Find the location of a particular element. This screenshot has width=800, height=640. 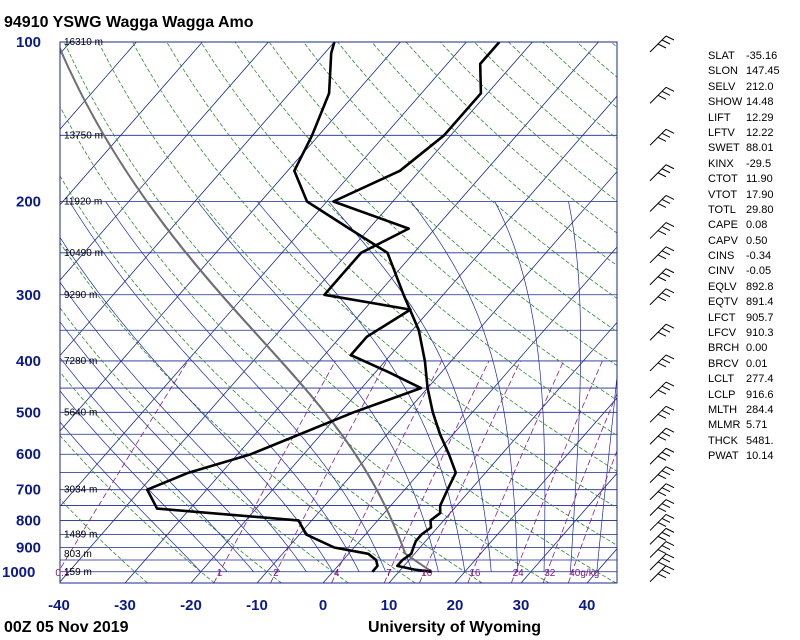

index-value: 5.71 is located at coordinates (757, 425).